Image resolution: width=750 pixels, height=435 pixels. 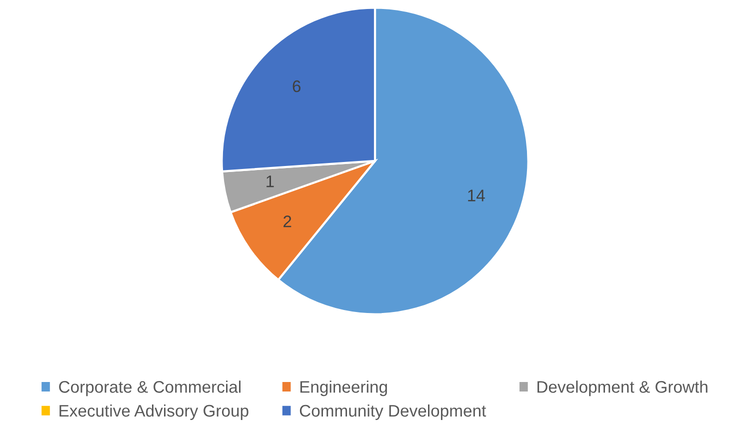 I want to click on legend-label: Engineering, so click(x=343, y=388).